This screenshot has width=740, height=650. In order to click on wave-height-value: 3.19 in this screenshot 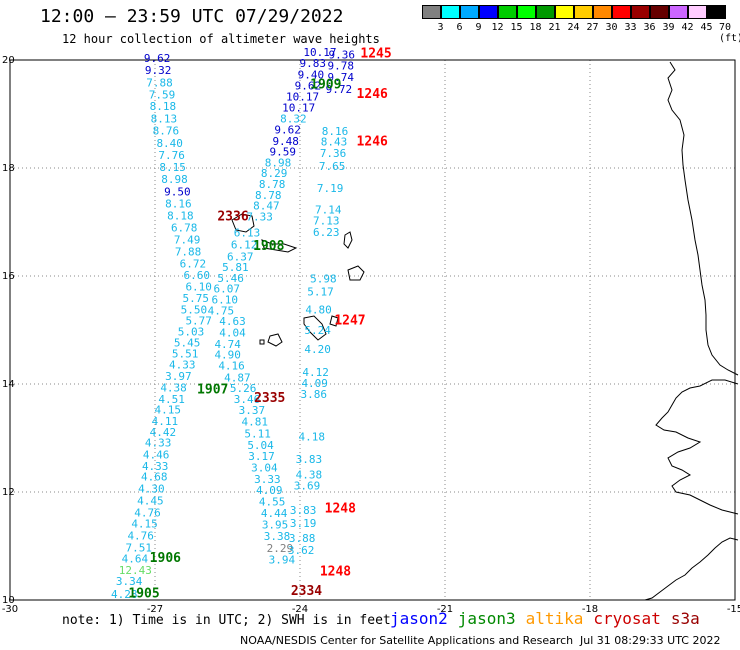, I will do `click(303, 523)`.